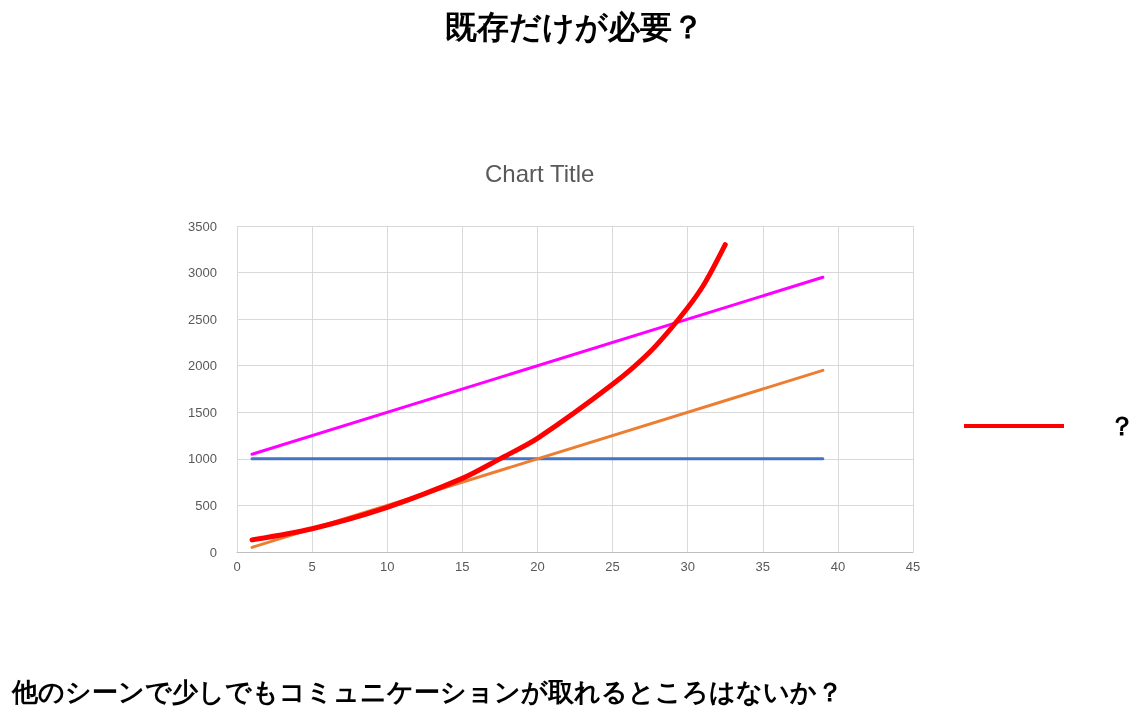 The image size is (1148, 715). What do you see at coordinates (574, 27) in the screenshot?
I see `chart-title: 既存だけが必要？` at bounding box center [574, 27].